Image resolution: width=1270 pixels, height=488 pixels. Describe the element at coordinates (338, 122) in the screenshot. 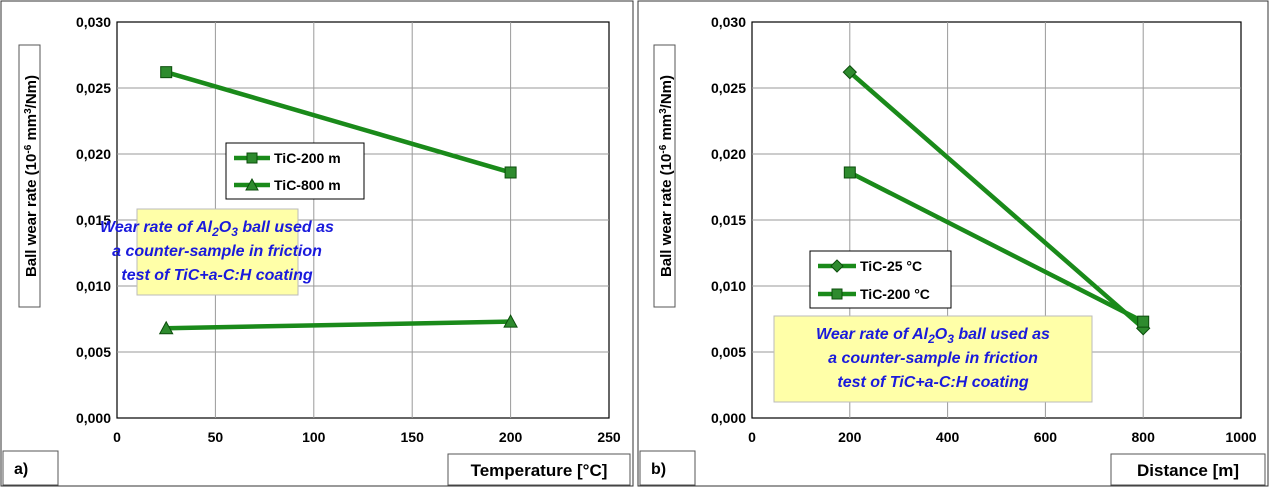

I see `panel-a-series-0-line` at that location.